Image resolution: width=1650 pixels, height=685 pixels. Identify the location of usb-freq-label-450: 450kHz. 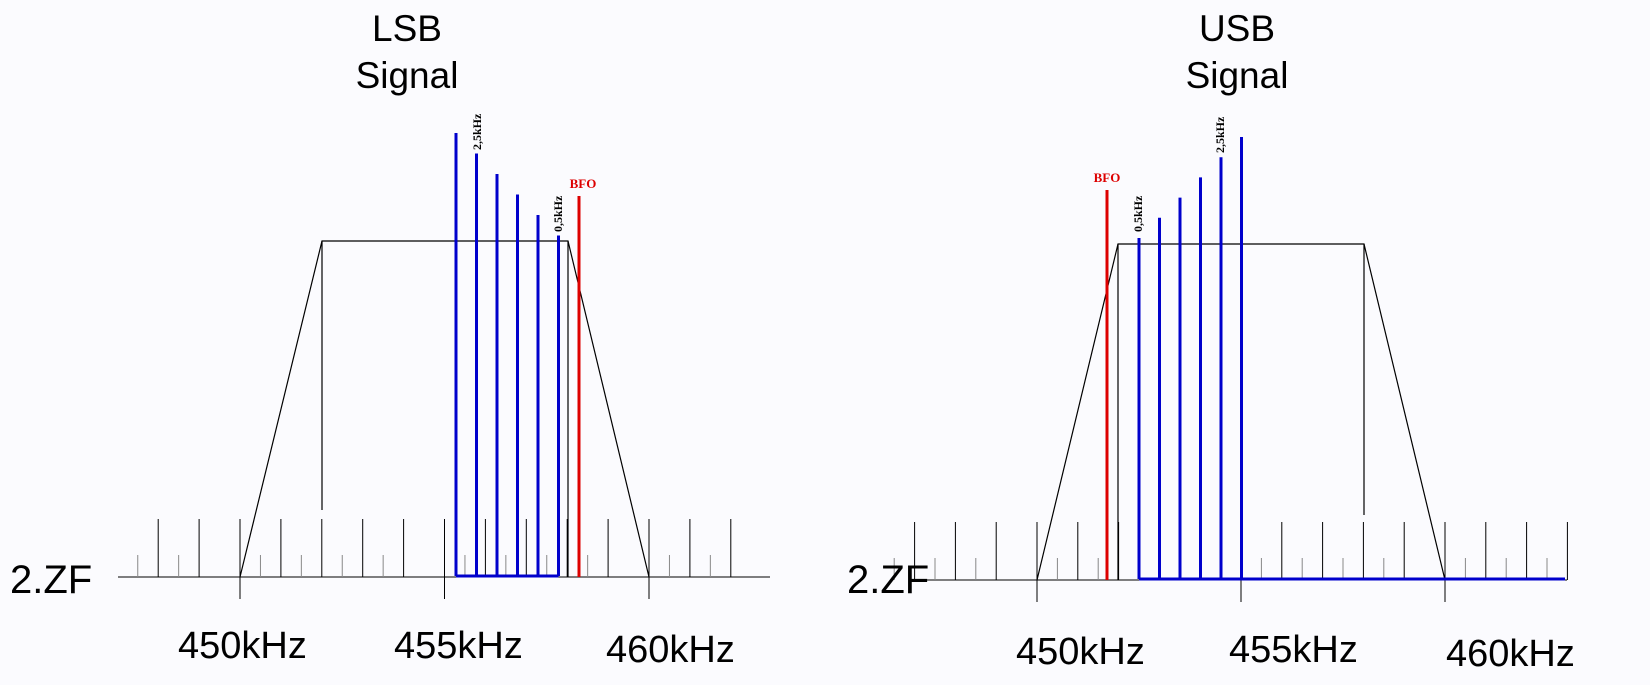
(1080, 652).